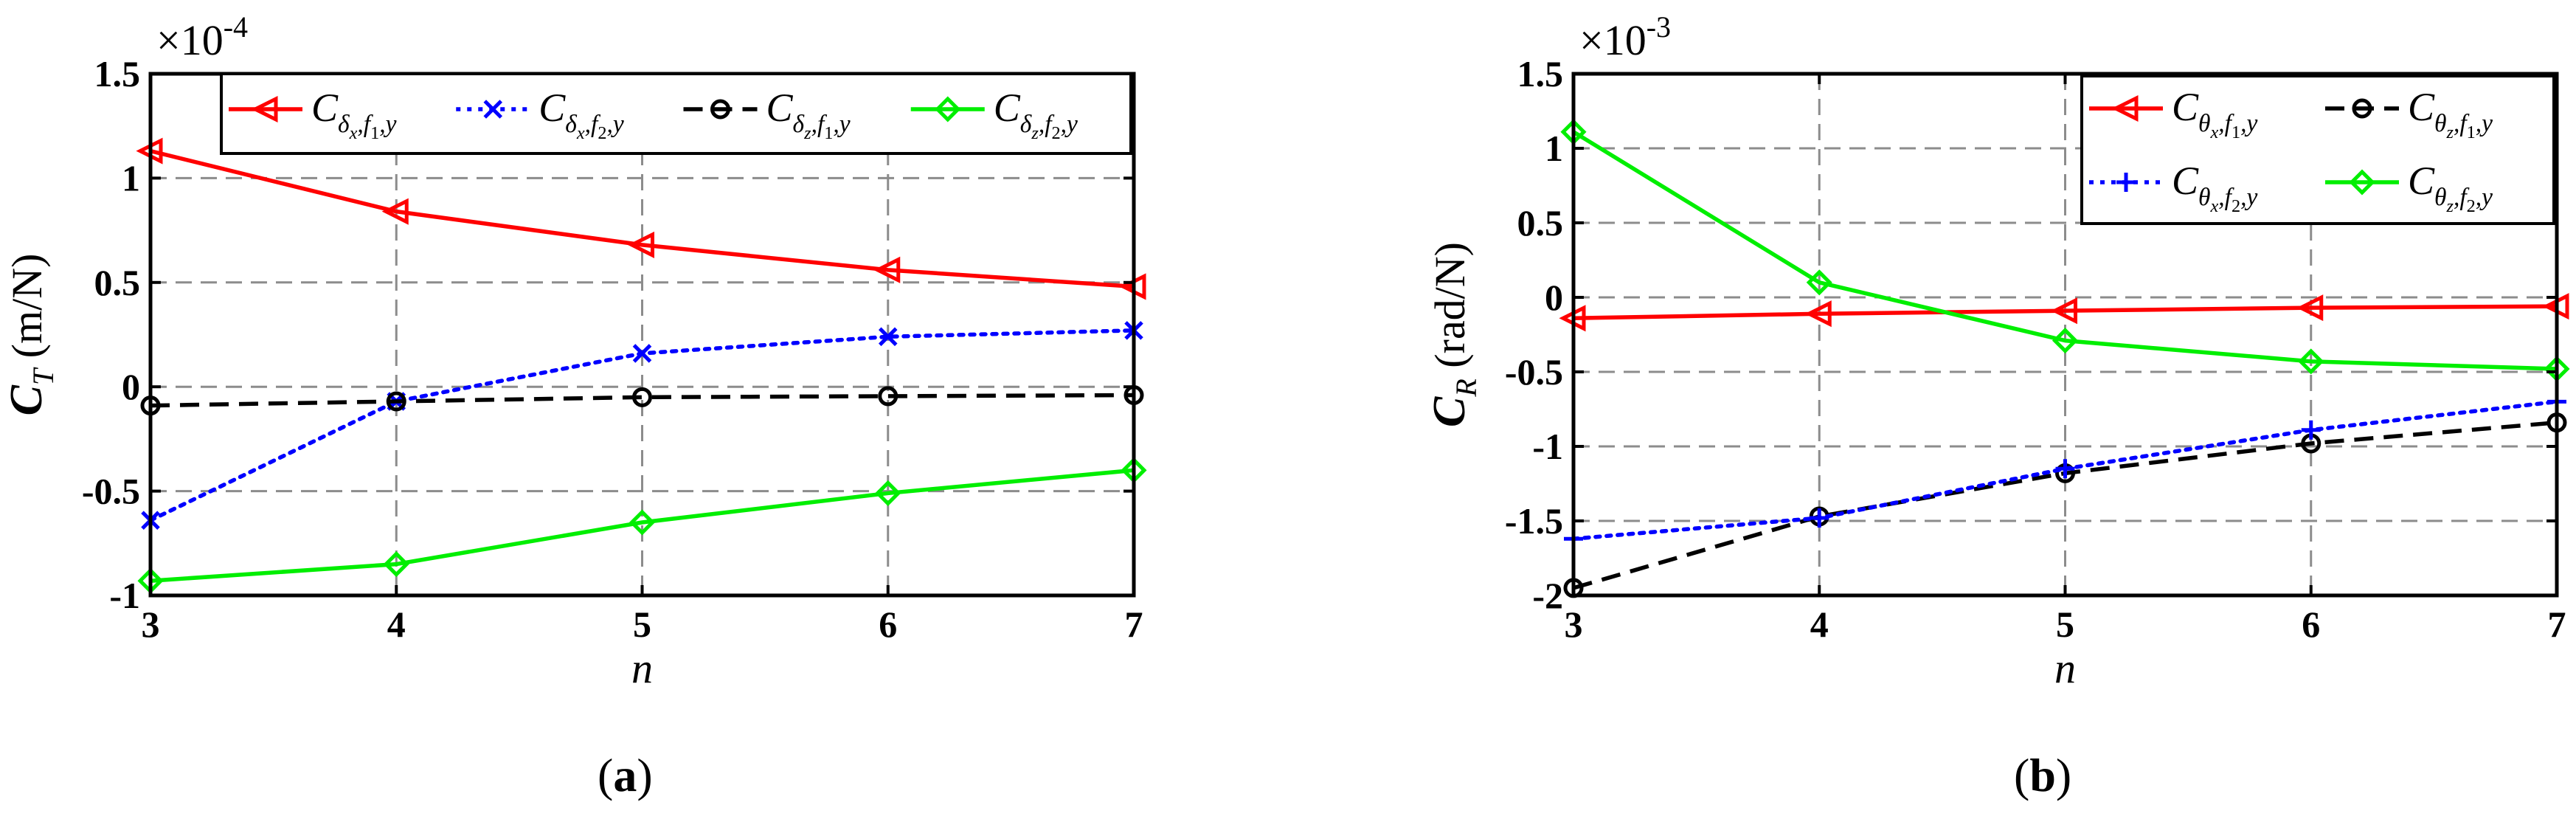 The width and height of the screenshot is (2576, 819). Describe the element at coordinates (354, 114) in the screenshot. I see `legend-label: Cδx,f1,y` at that location.